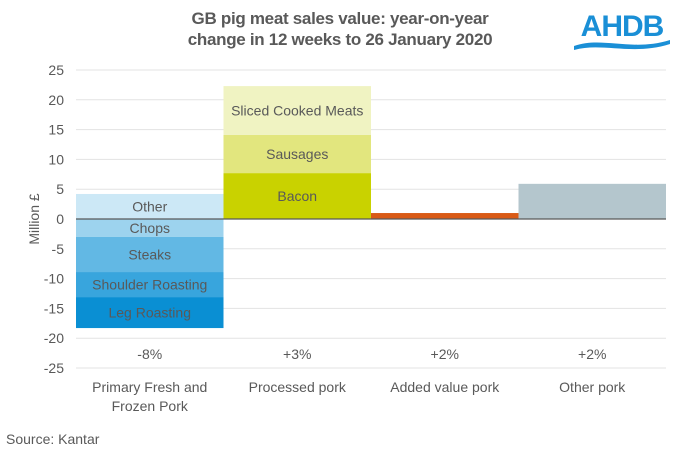 The image size is (681, 454). Describe the element at coordinates (54, 219) in the screenshot. I see `y-axis-ticks: 25 20 15 10 5 0 -5 -10 -15 -20 -25` at that location.